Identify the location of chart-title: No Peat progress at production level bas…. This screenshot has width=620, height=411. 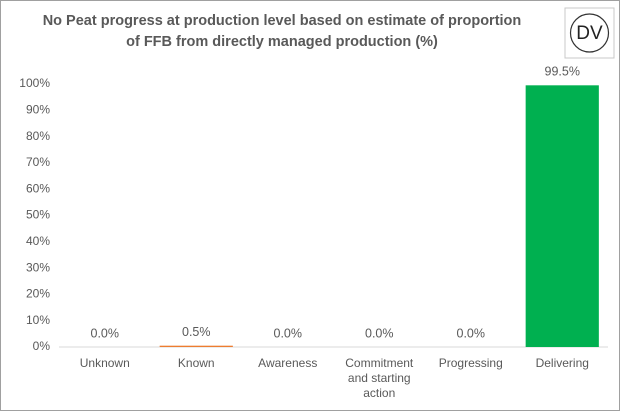
(282, 21).